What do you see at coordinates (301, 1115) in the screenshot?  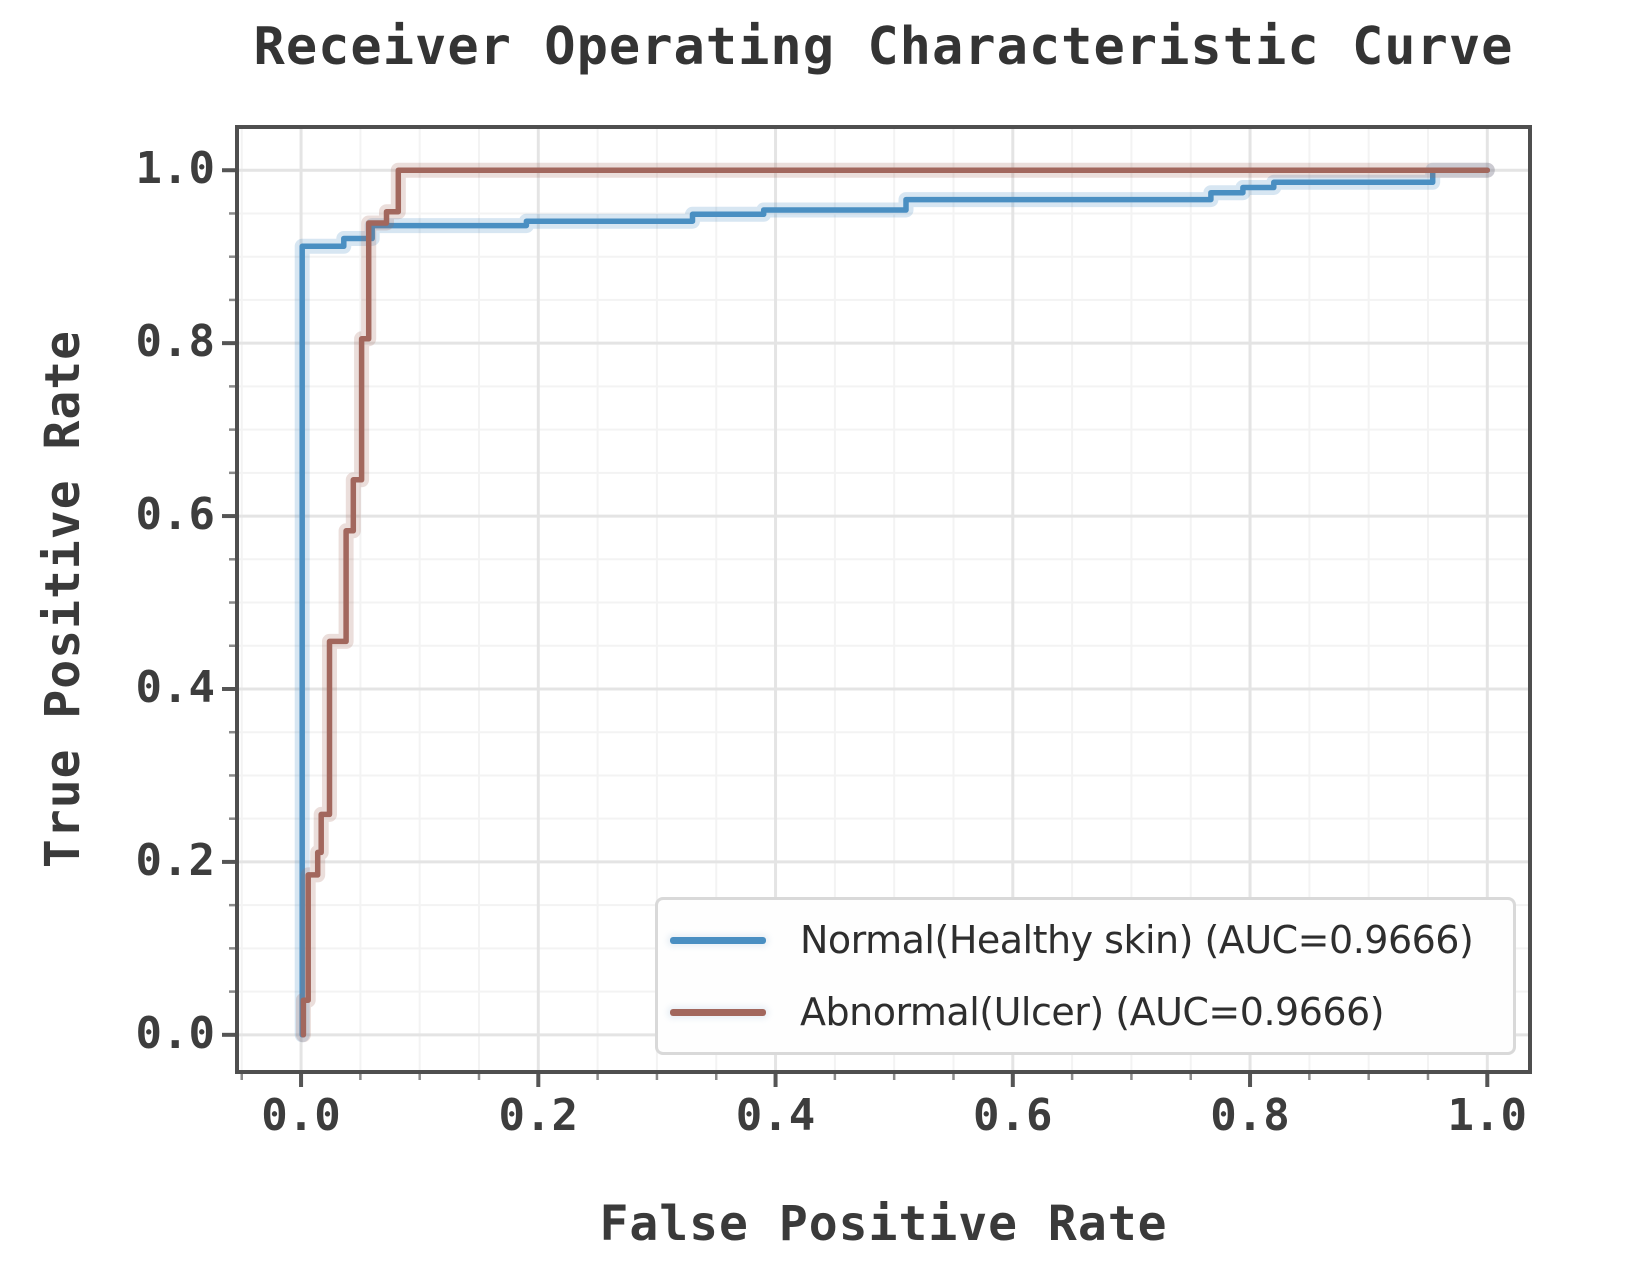 I see `x-tick-label-0.0: 0.0` at bounding box center [301, 1115].